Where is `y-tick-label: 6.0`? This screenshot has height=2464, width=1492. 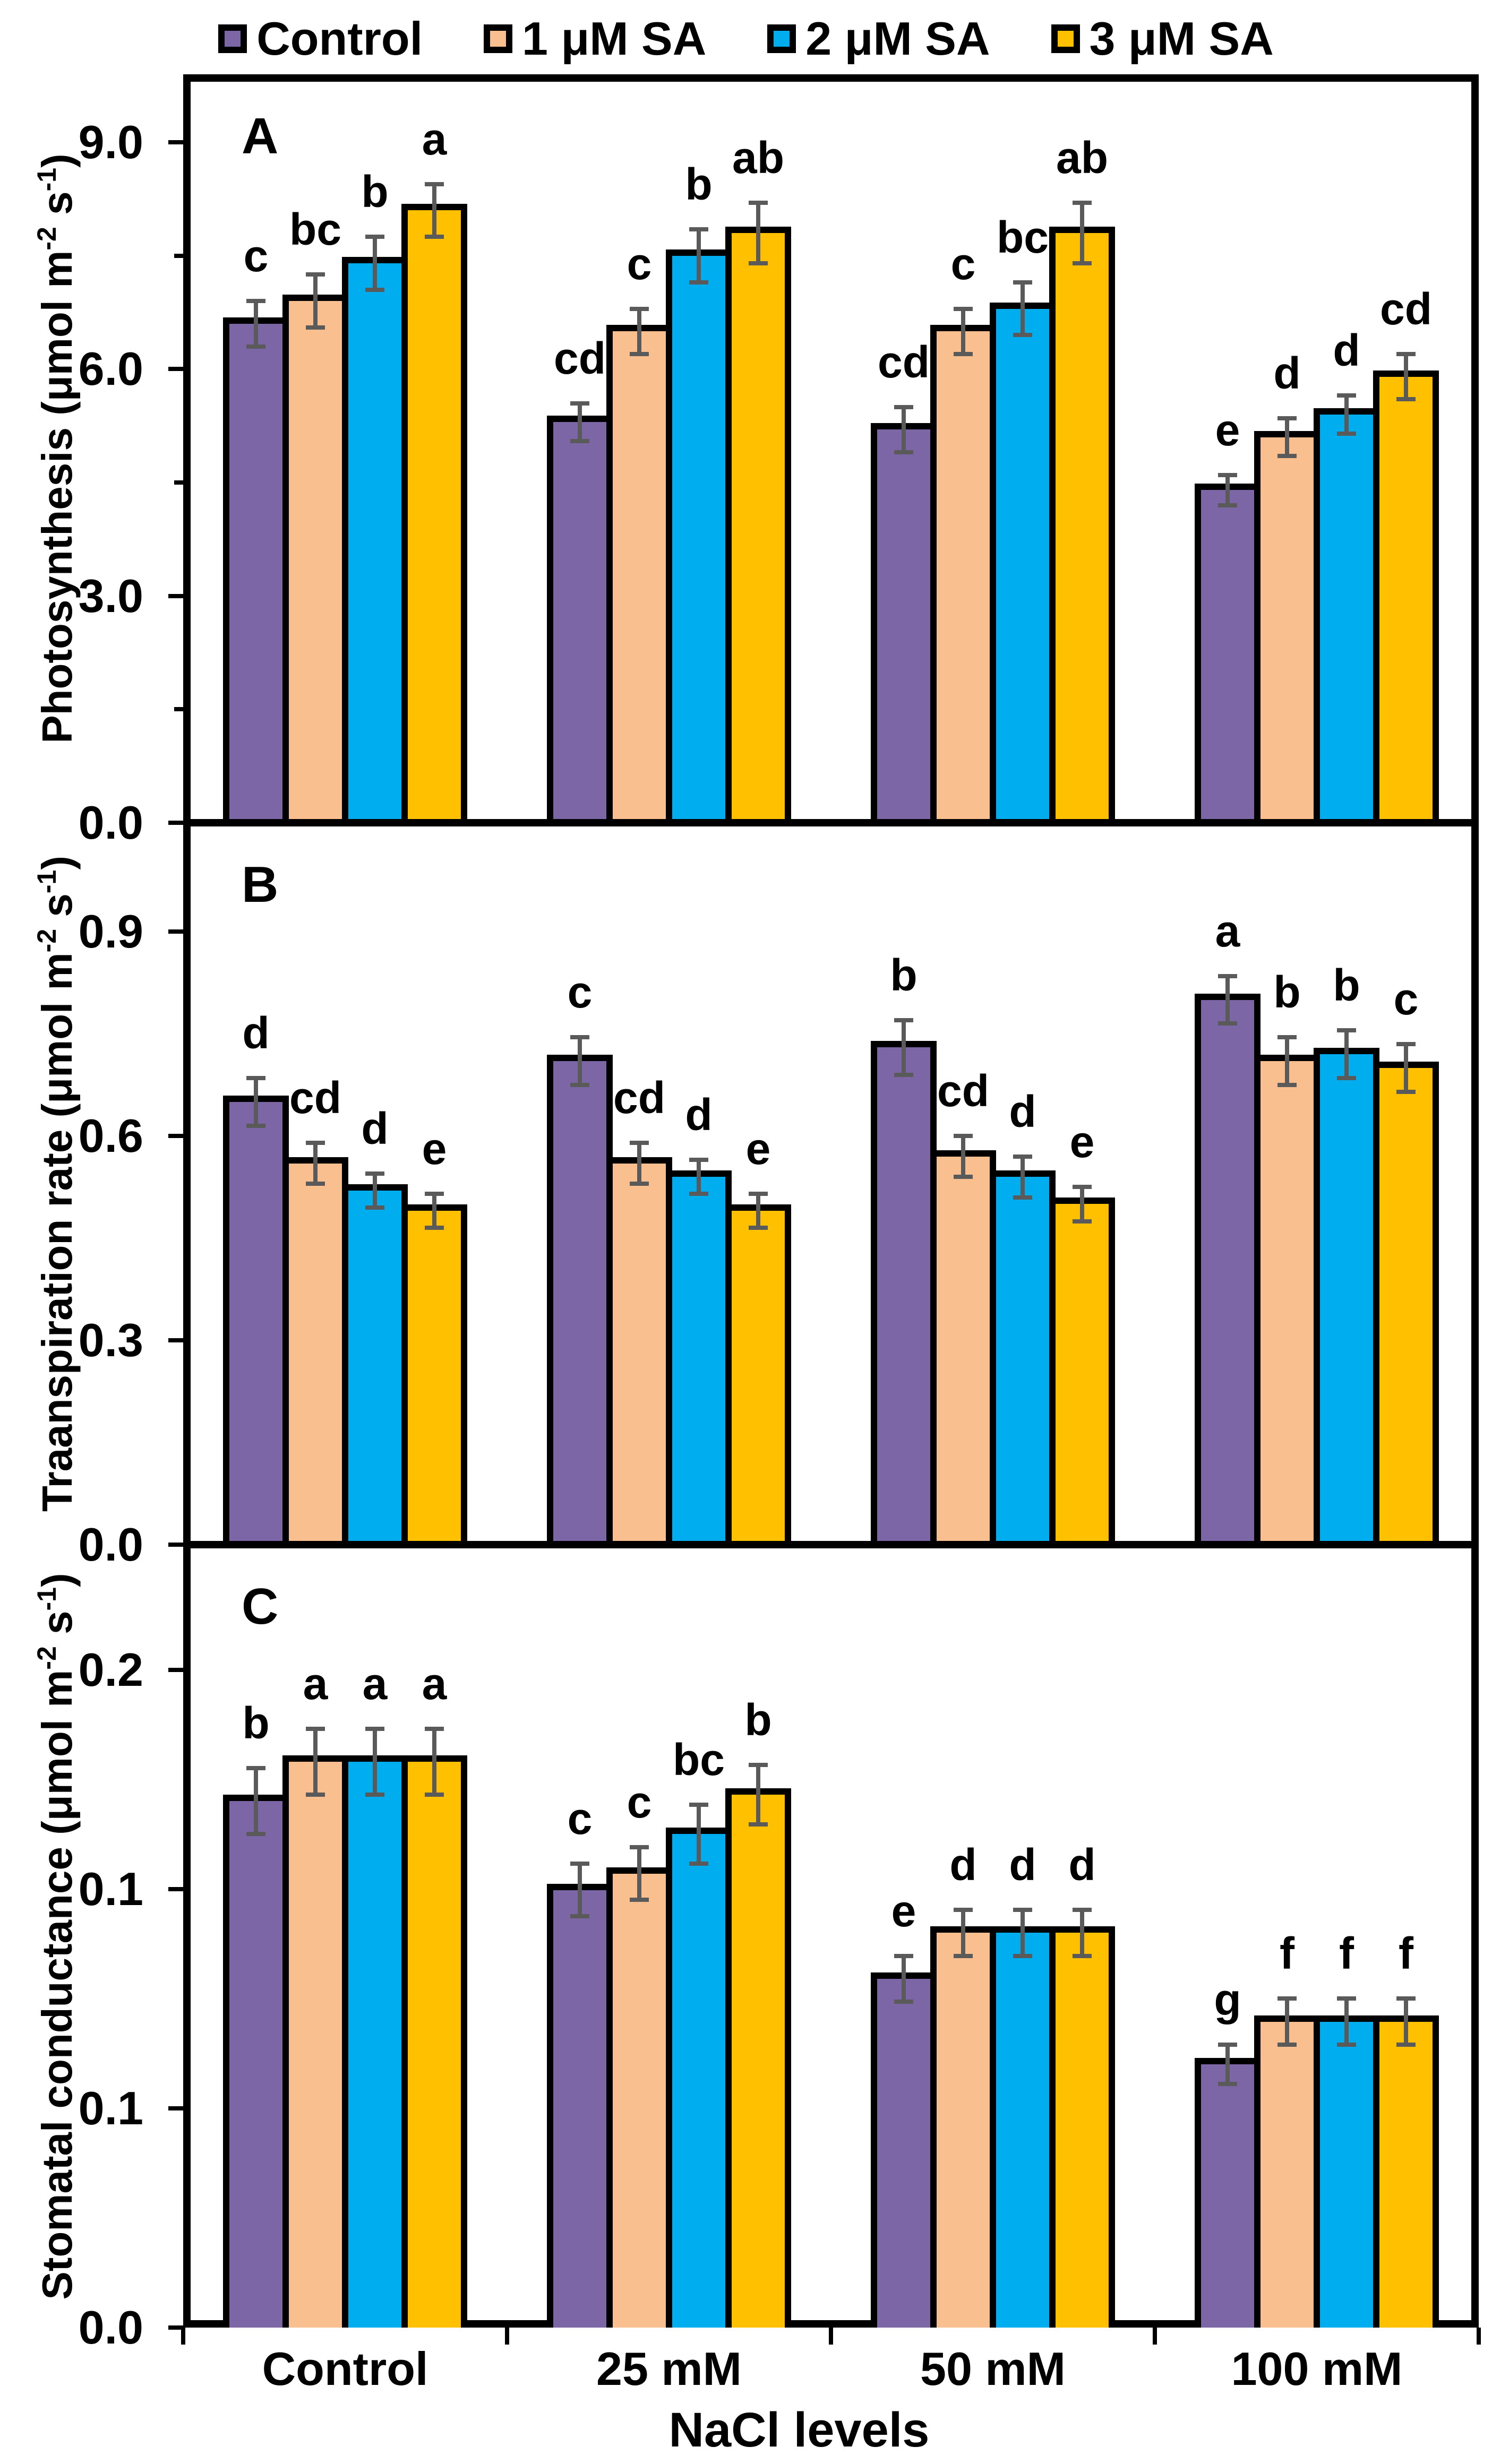 y-tick-label: 6.0 is located at coordinates (110, 368).